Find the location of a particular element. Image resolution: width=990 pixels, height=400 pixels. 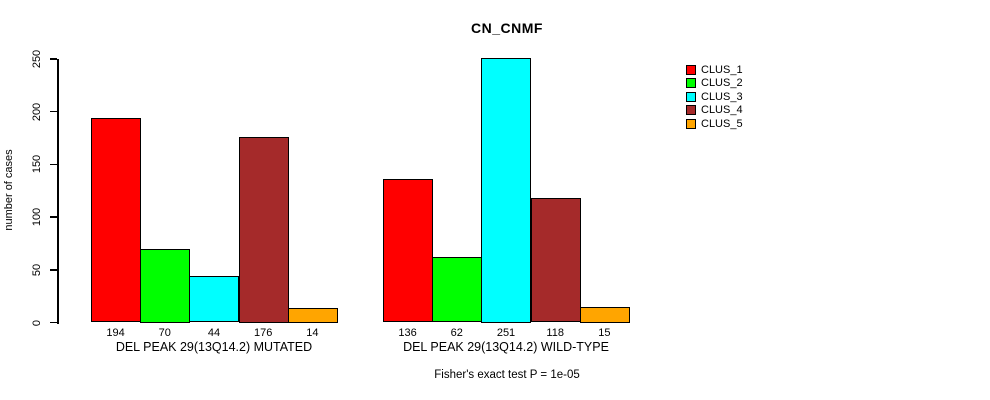

legend-item-clus_4: CLUS_4 is located at coordinates (714, 110).